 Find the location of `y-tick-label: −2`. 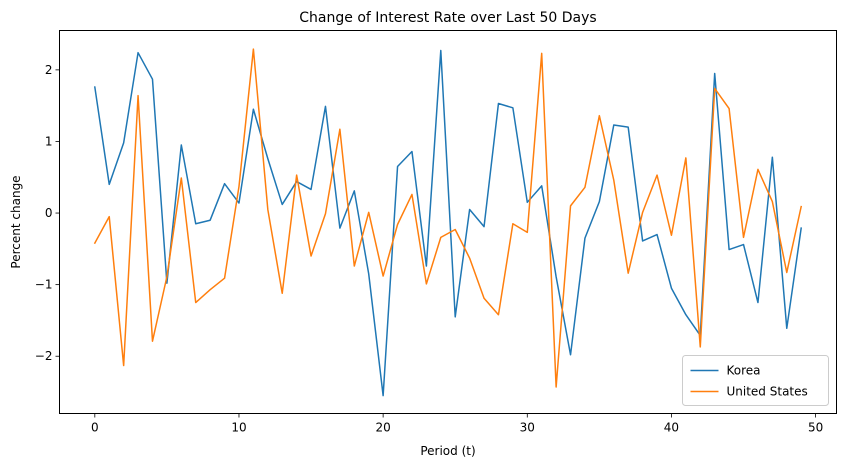

y-tick-label: −2 is located at coordinates (44, 356).